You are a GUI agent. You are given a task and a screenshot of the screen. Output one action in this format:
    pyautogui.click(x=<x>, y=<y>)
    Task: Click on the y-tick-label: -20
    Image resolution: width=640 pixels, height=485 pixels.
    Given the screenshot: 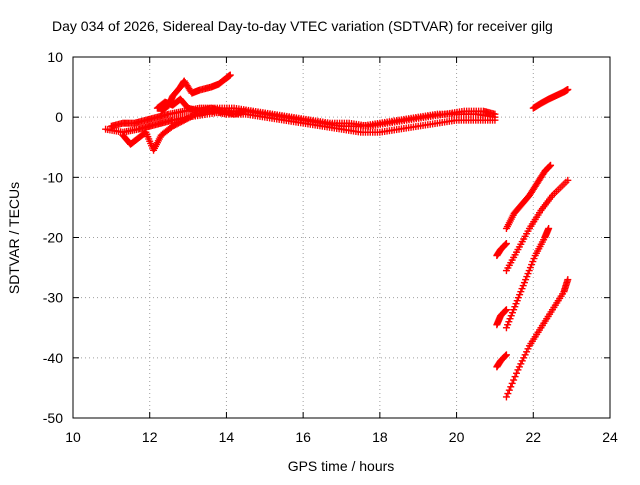 What is the action you would take?
    pyautogui.click(x=53, y=238)
    